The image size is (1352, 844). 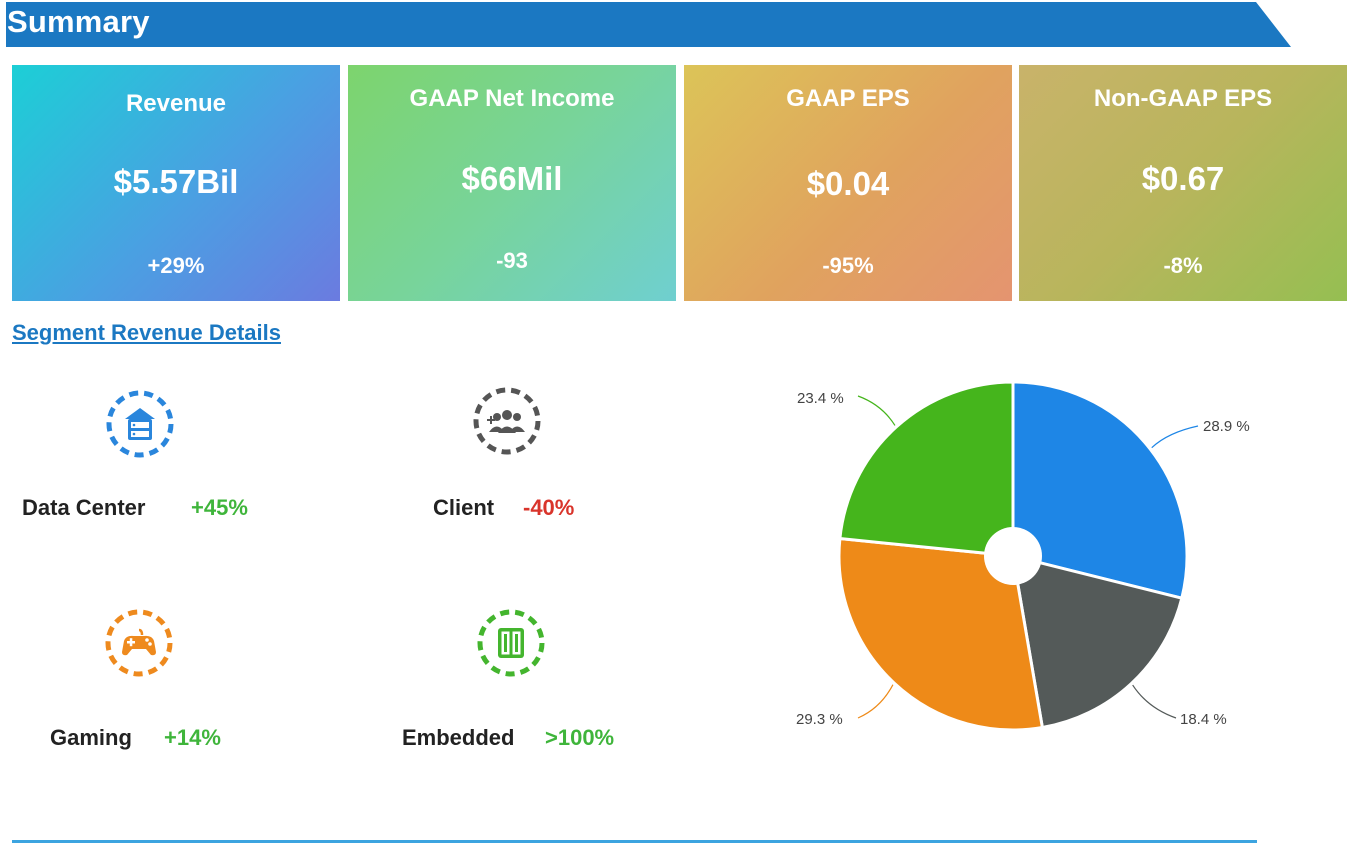 What do you see at coordinates (176, 266) in the screenshot?
I see `card-change: +29%` at bounding box center [176, 266].